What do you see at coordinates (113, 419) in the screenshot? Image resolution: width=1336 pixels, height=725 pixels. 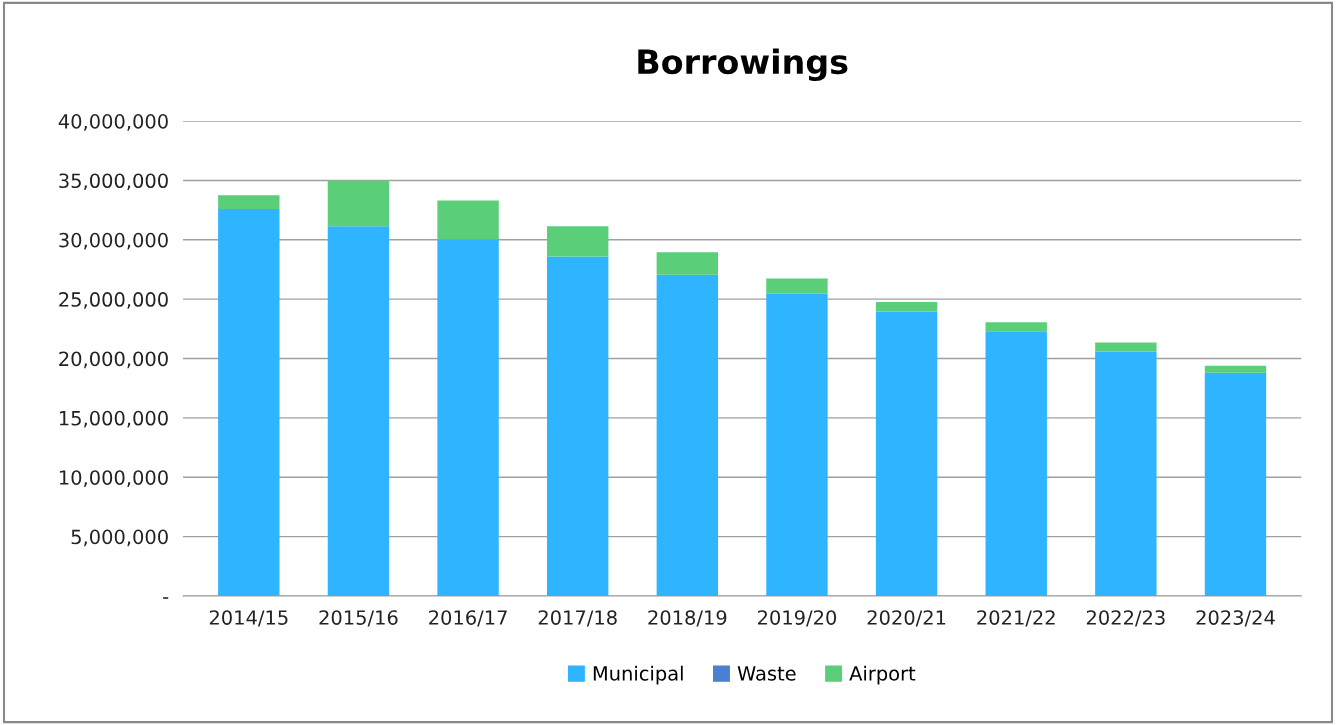 I see `y-tick-label: 15,000,000` at bounding box center [113, 419].